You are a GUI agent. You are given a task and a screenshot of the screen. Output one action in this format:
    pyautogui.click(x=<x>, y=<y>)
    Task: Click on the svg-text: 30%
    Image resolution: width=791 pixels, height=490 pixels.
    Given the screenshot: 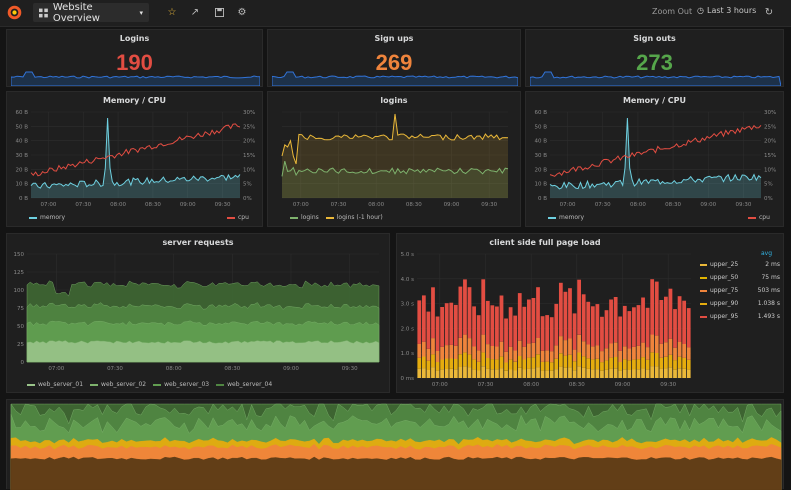 What is the action you would take?
    pyautogui.click(x=770, y=113)
    